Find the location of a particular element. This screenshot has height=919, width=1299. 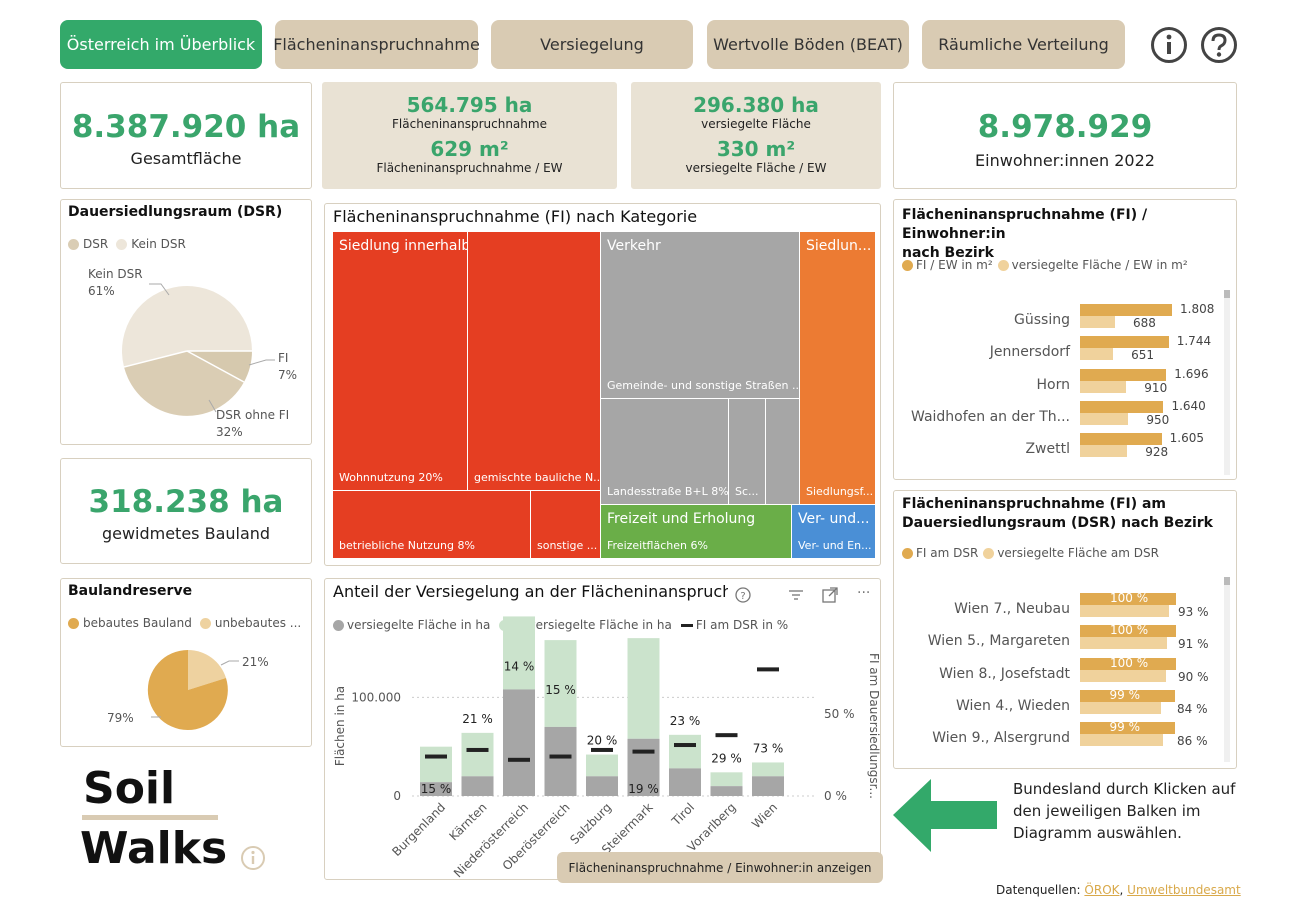

tab-raeumliche-verteilung: Räumliche Verteilung is located at coordinates (1023, 44).